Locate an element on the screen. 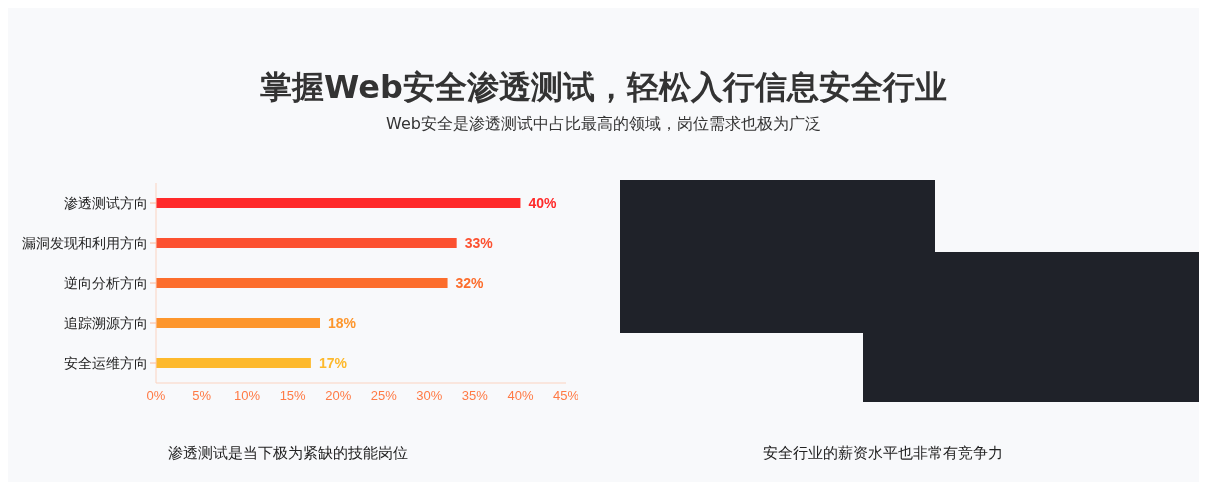 The image size is (1207, 490). y-tick-label: 渗透测试方向 is located at coordinates (106, 202).